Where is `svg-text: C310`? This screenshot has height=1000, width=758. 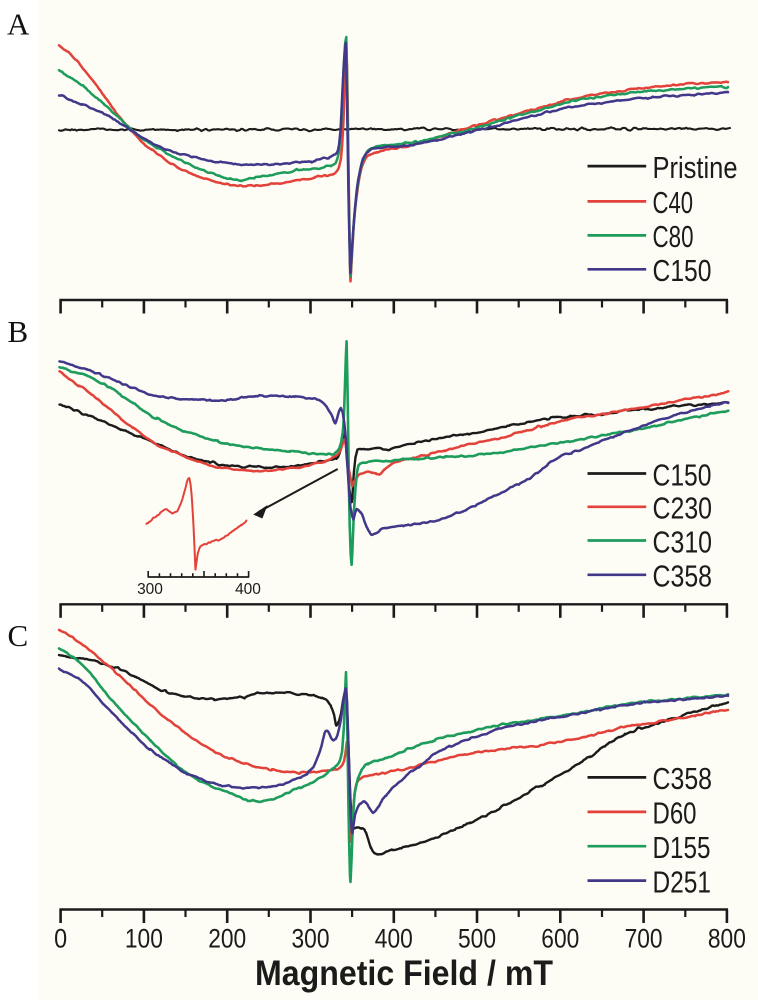 svg-text: C310 is located at coordinates (683, 541).